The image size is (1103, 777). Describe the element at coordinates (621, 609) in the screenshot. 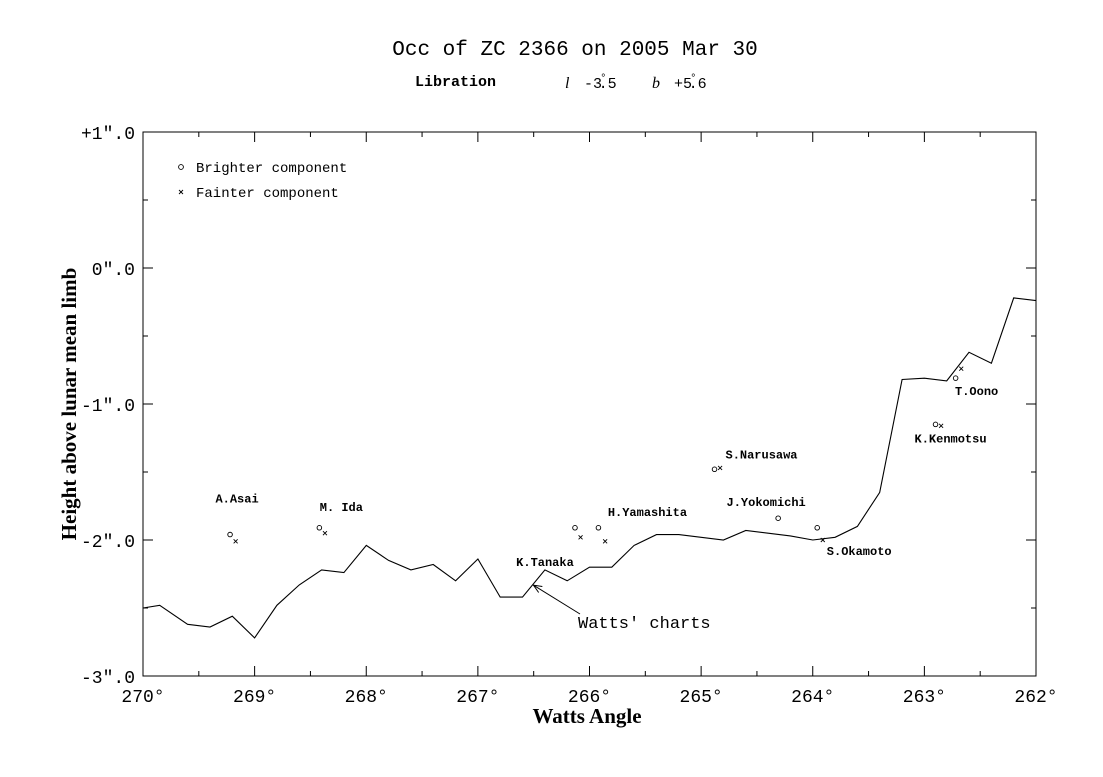

I see `annotation-layer: Watts' charts` at that location.